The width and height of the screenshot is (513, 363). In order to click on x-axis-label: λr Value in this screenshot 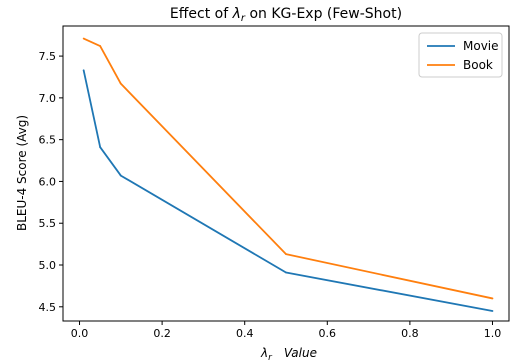, I will do `click(288, 354)`.